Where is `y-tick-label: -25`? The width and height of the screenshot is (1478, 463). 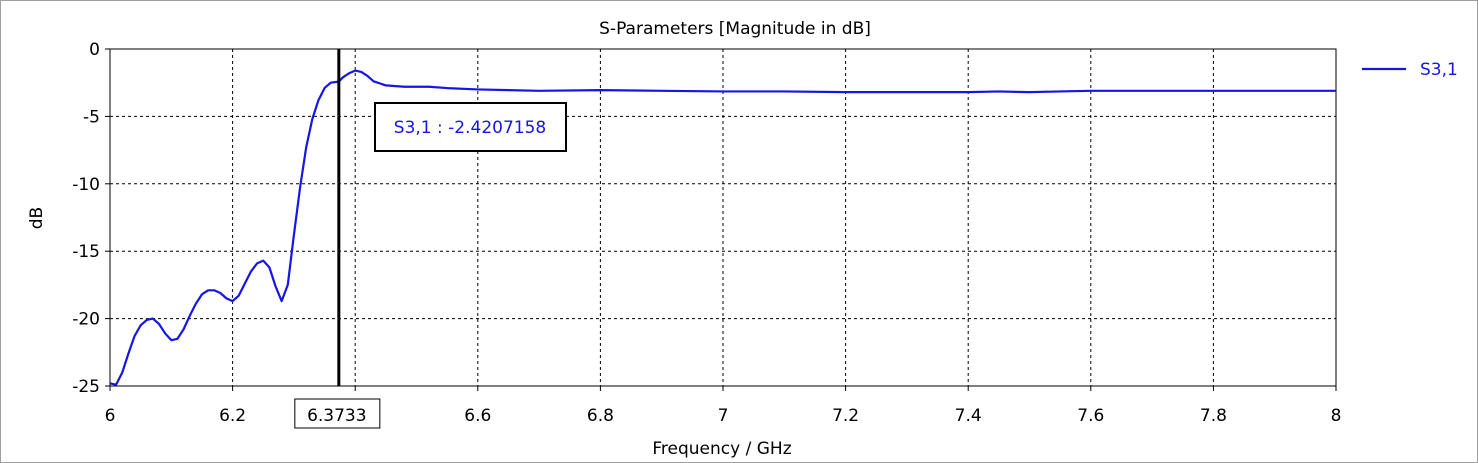 y-tick-label: -25 is located at coordinates (86, 387).